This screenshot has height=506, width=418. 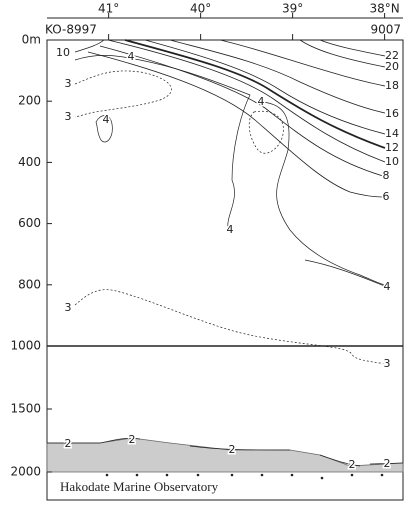 What do you see at coordinates (31, 40) in the screenshot?
I see `y-tick-label: 0m` at bounding box center [31, 40].